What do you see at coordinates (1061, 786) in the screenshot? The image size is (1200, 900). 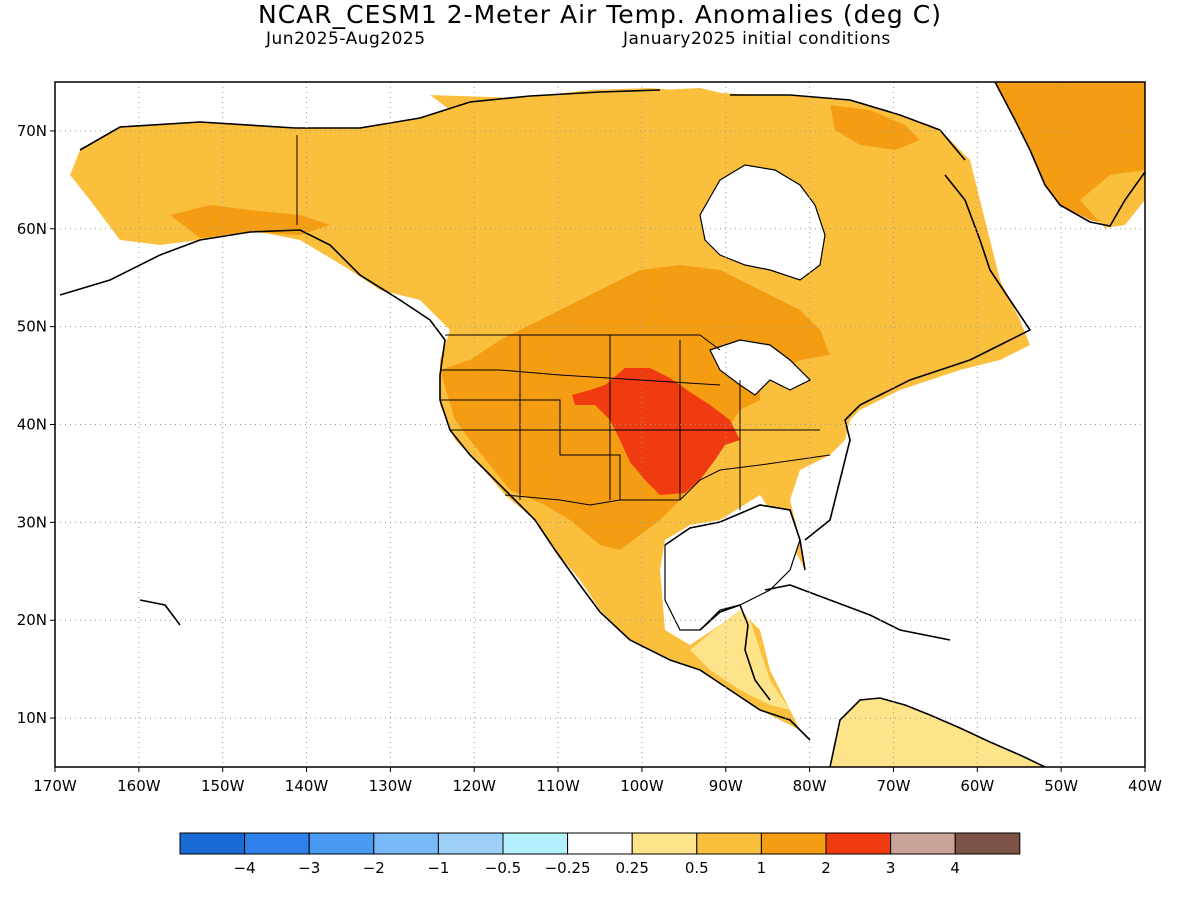 I see `lon-label: 50W` at bounding box center [1061, 786].